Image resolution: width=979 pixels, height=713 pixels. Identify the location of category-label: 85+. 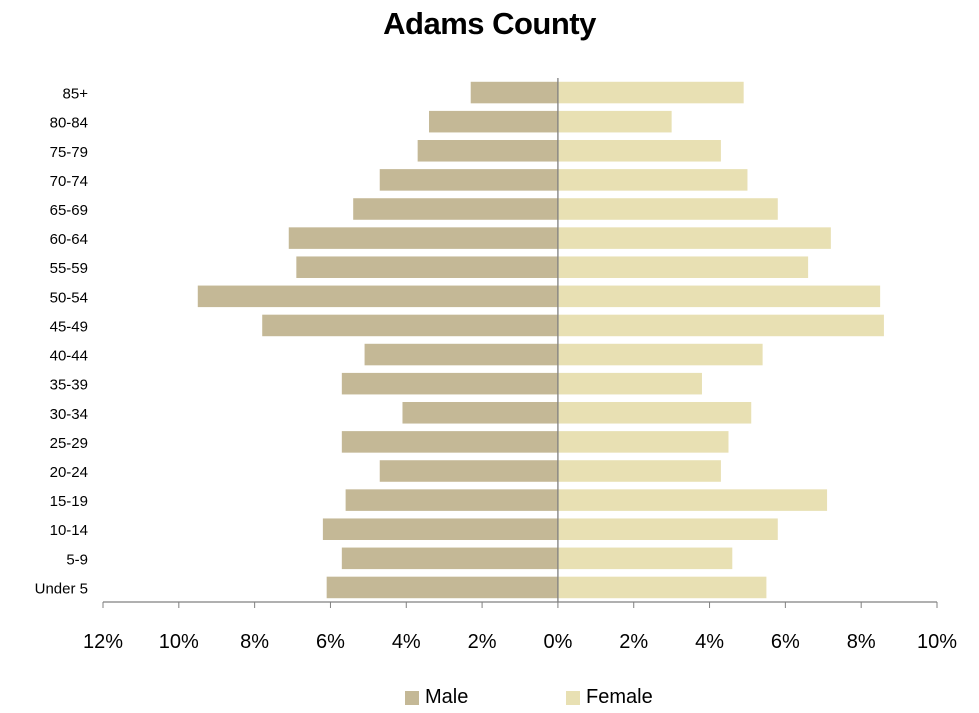
(76, 94).